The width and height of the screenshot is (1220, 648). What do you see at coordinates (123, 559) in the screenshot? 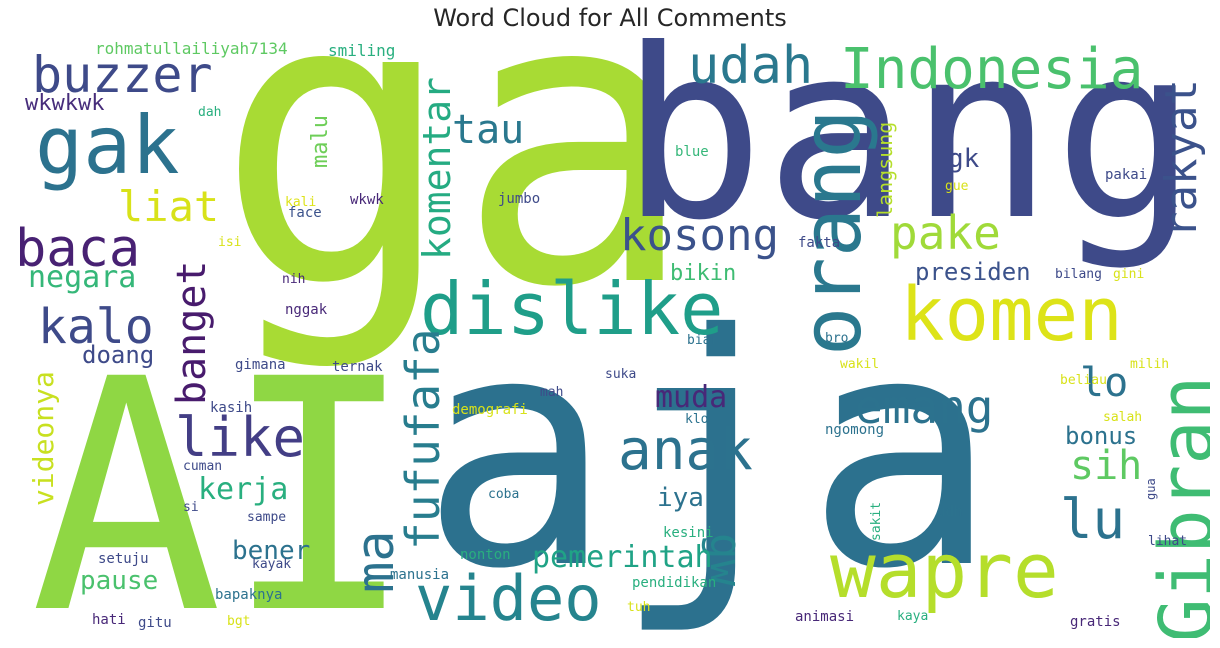
I see `word-setuju: setuju` at bounding box center [123, 559].